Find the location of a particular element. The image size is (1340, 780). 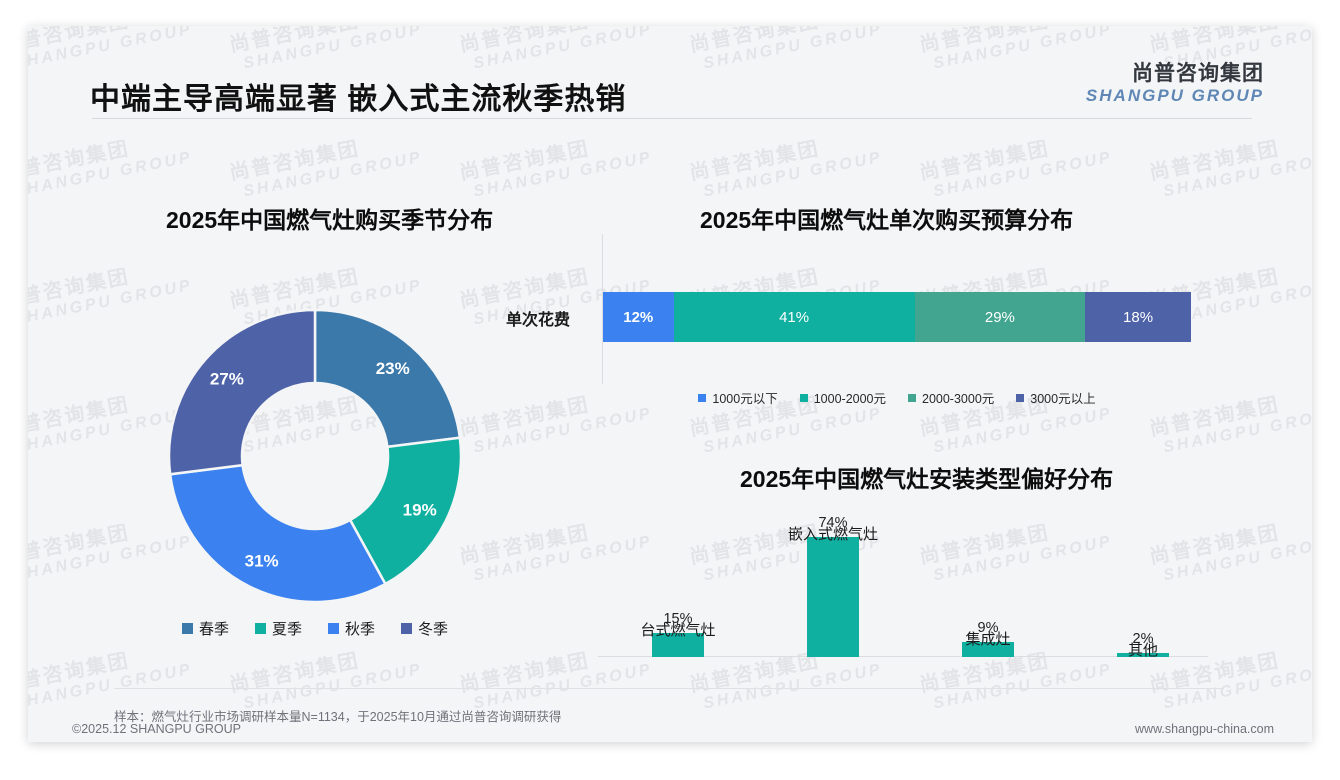

legend-label: 秋季 is located at coordinates (360, 629).